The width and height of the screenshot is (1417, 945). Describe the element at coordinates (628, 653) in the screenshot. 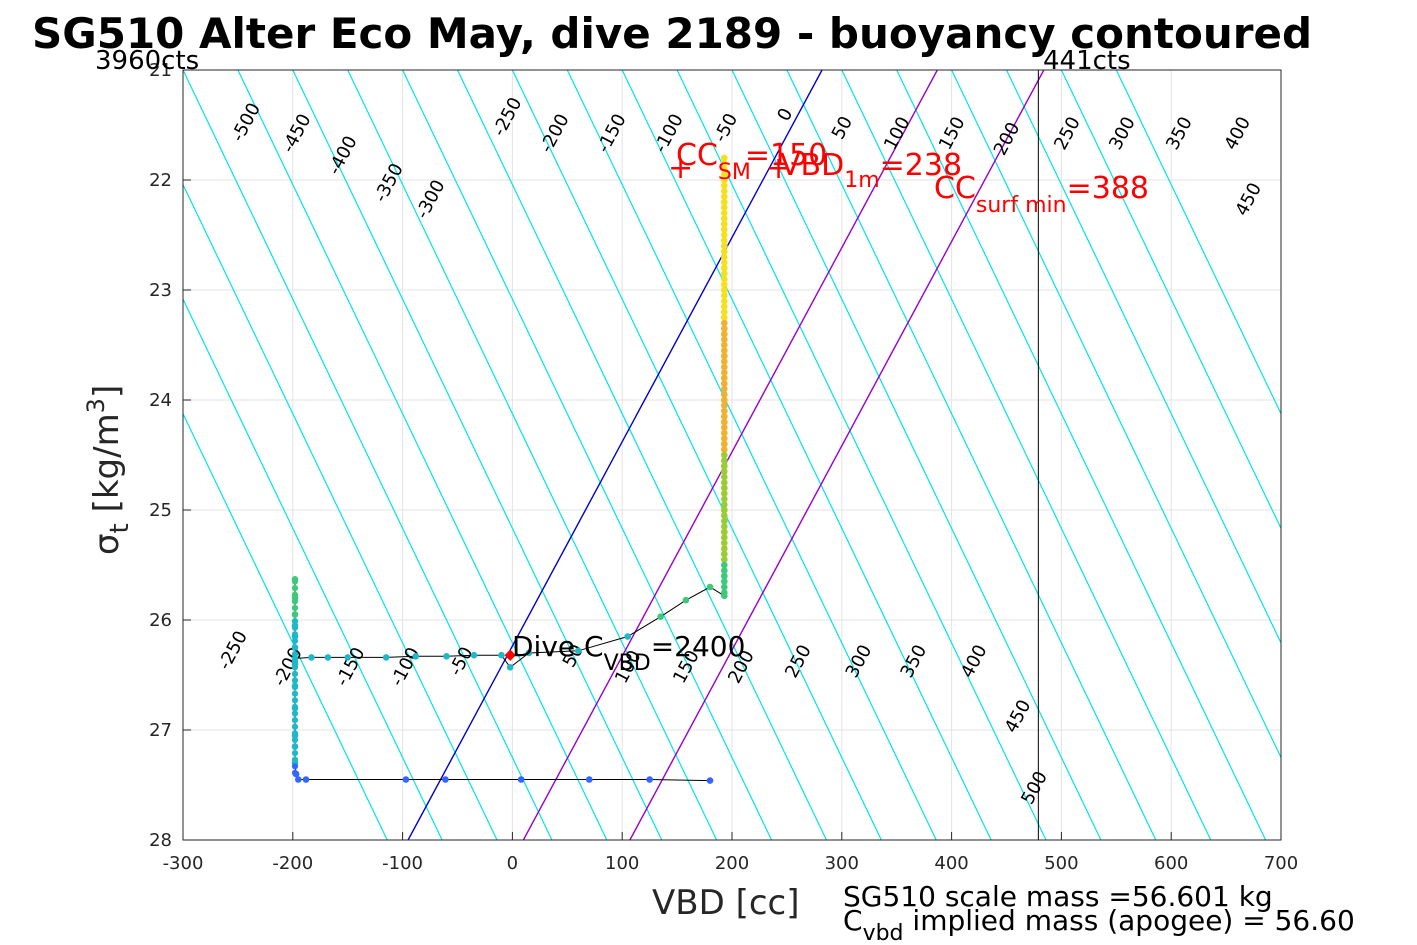

I see `dive-cvbd-annotation: Dive CVBD=2400` at that location.